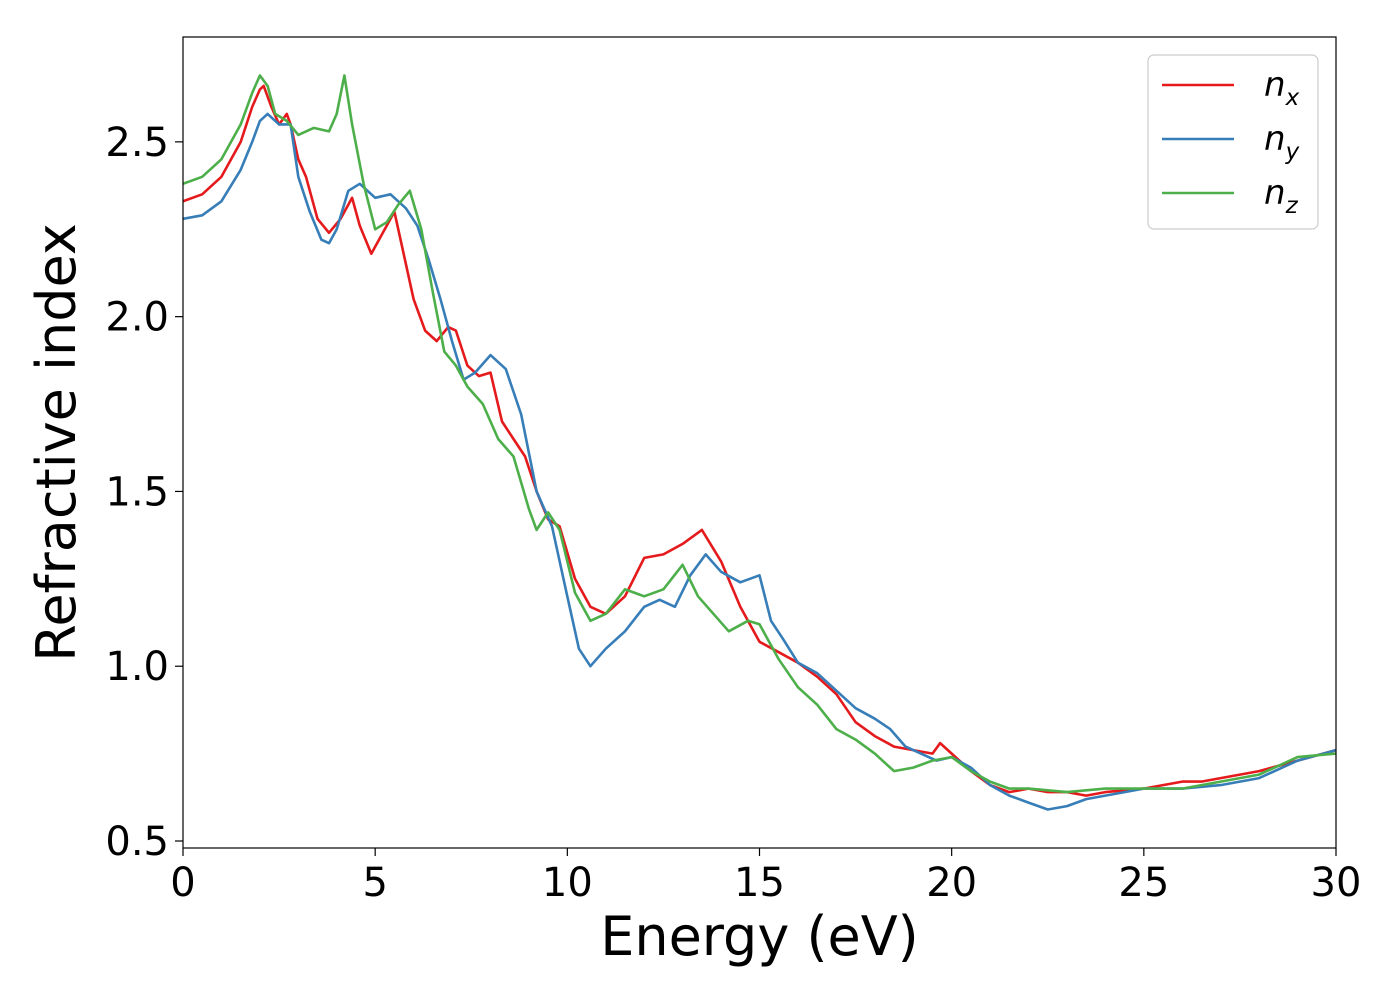  Describe the element at coordinates (1281, 196) in the screenshot. I see `legend-label-z: nz` at that location.